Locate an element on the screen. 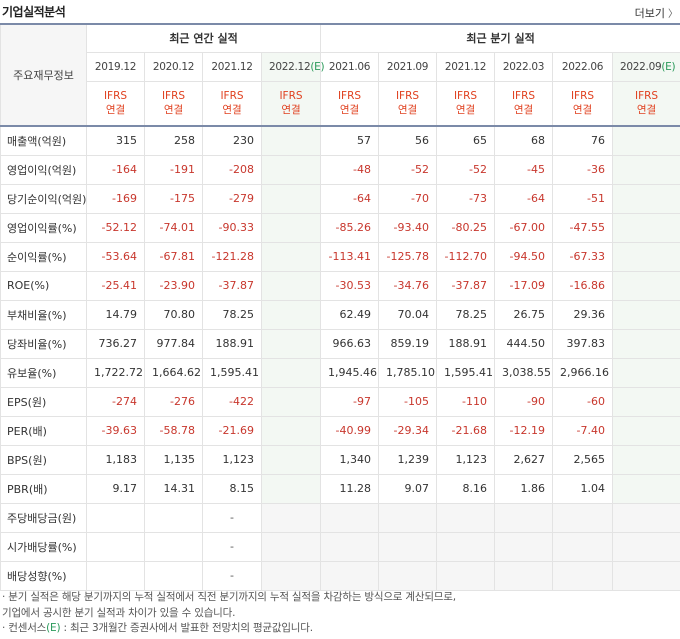 Image resolution: width=680 pixels, height=639 pixels. value-cell: 62.49 is located at coordinates (350, 314).